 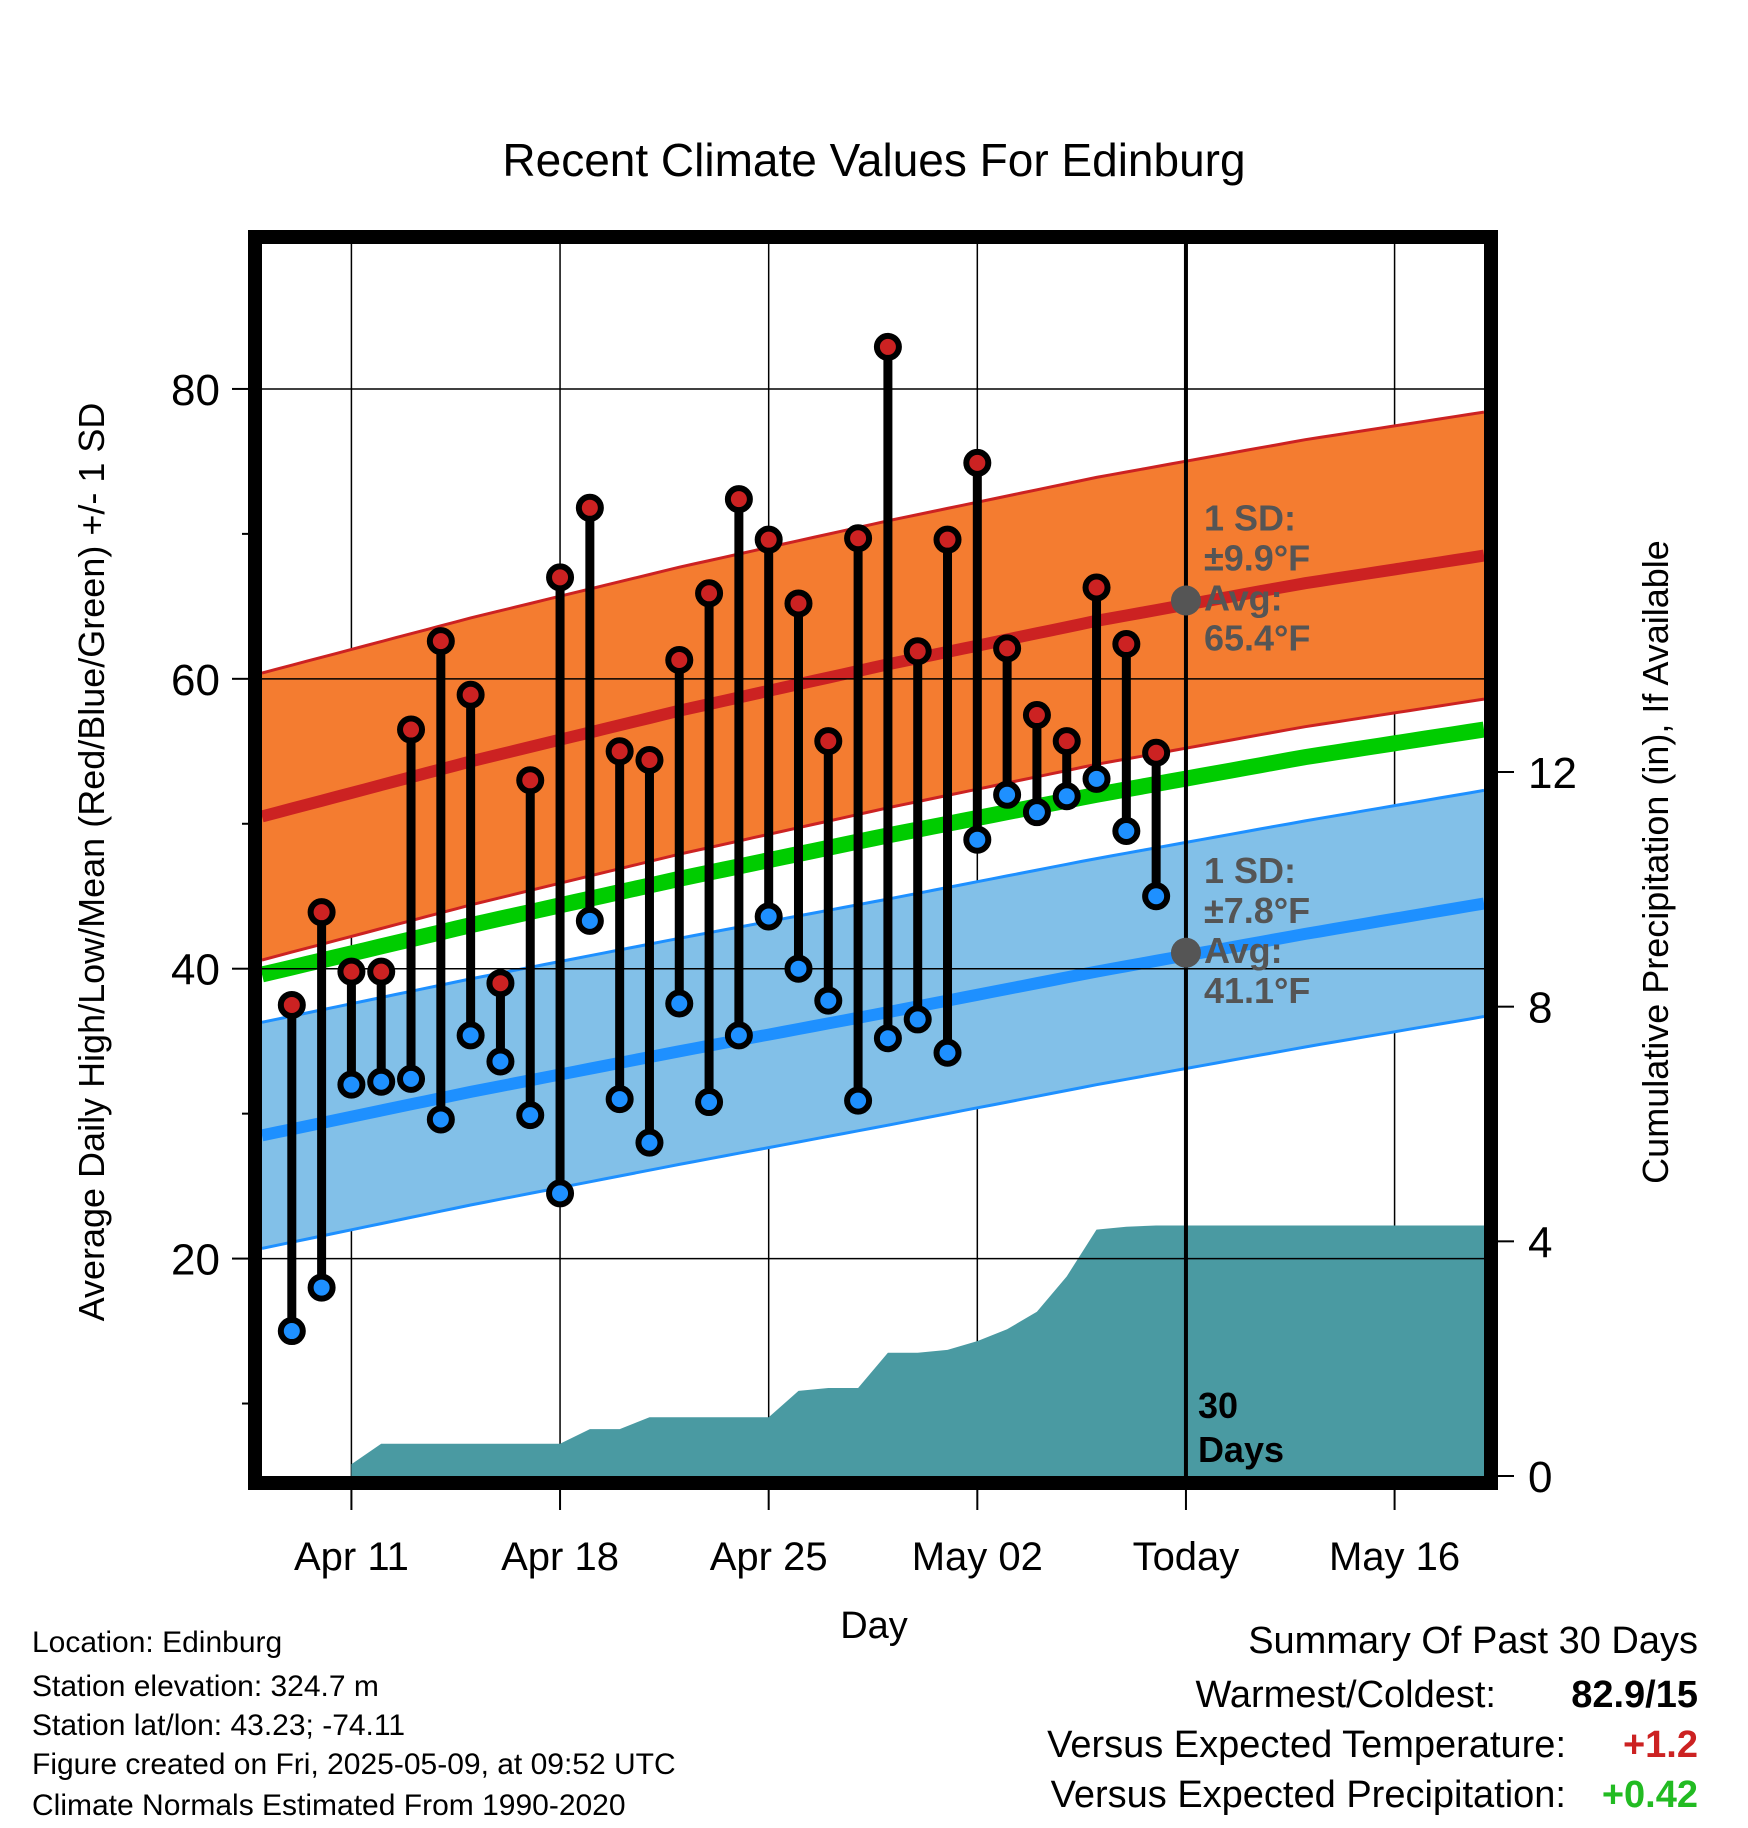 What do you see at coordinates (874, 1626) in the screenshot?
I see `x-axis-label: Day` at bounding box center [874, 1626].